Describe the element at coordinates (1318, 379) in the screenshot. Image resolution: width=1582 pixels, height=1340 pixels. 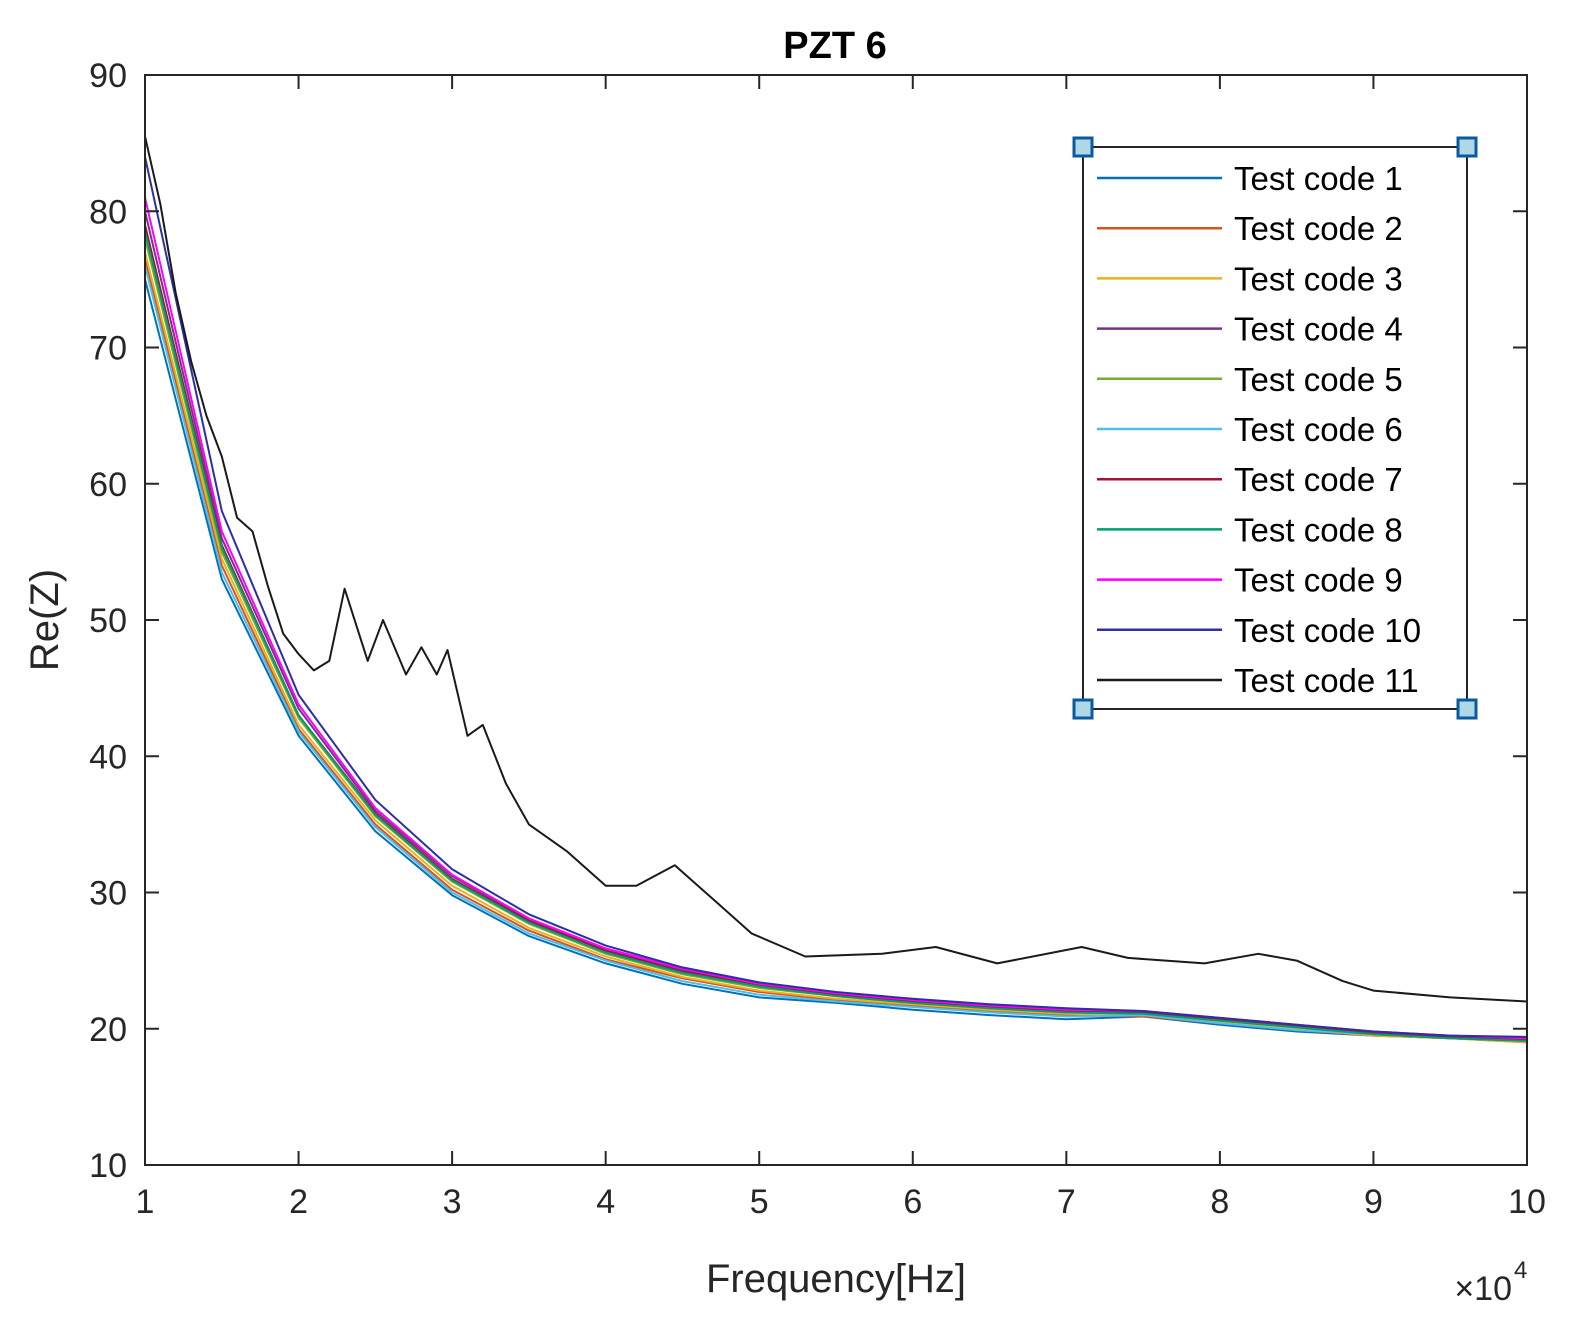
I see `legend-label: Test code 5` at that location.